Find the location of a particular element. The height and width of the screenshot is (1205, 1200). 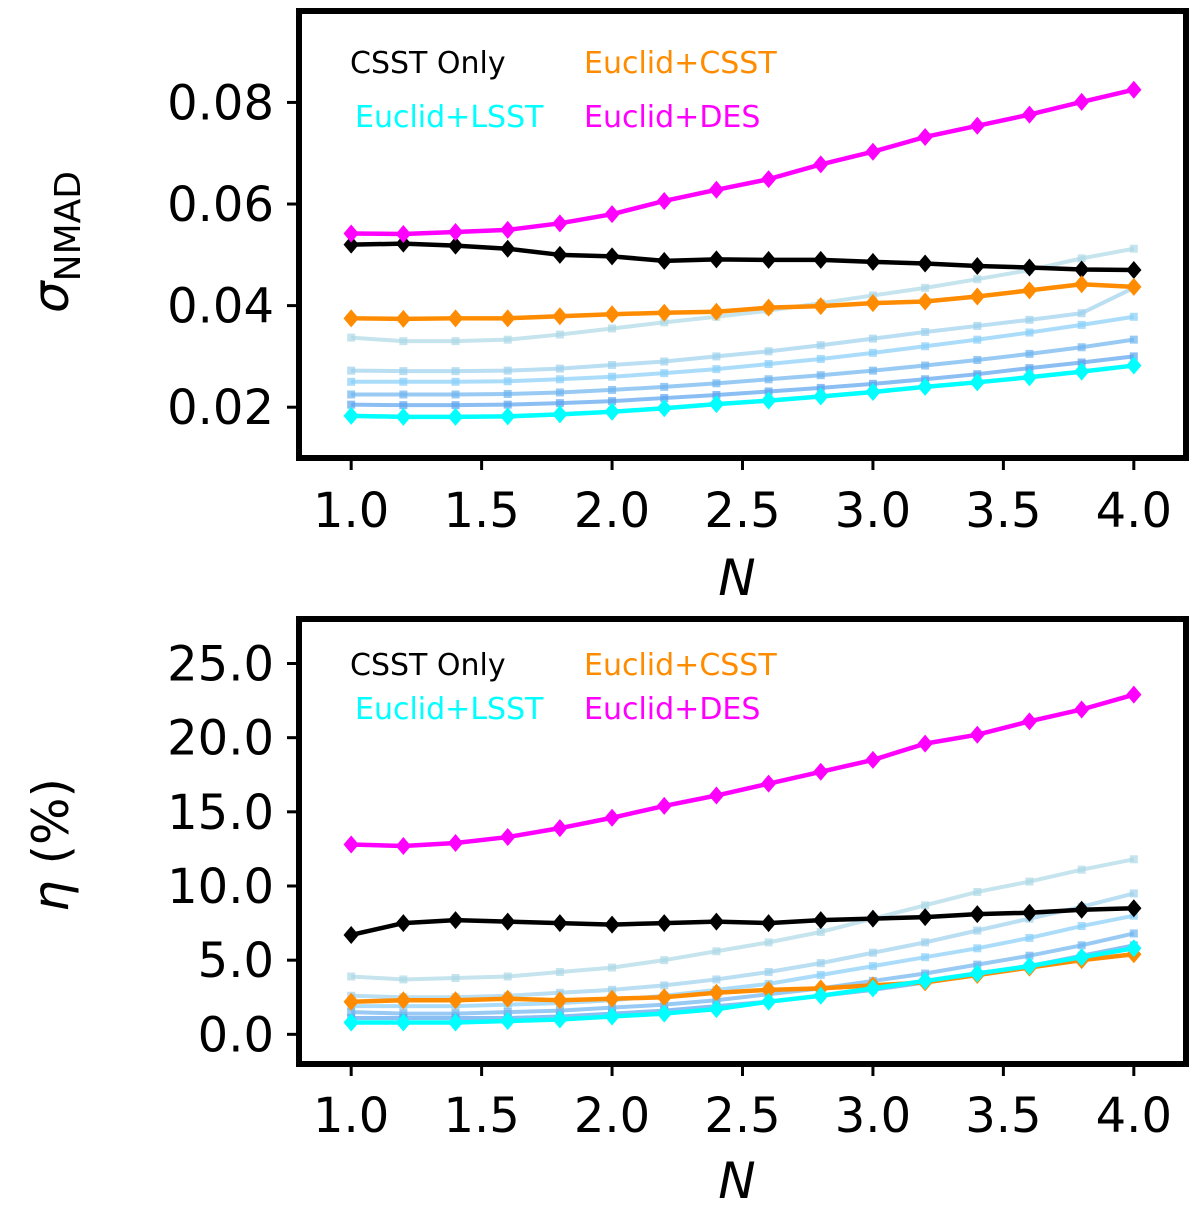

y-axis-symbol: σ is located at coordinates (51, 296).